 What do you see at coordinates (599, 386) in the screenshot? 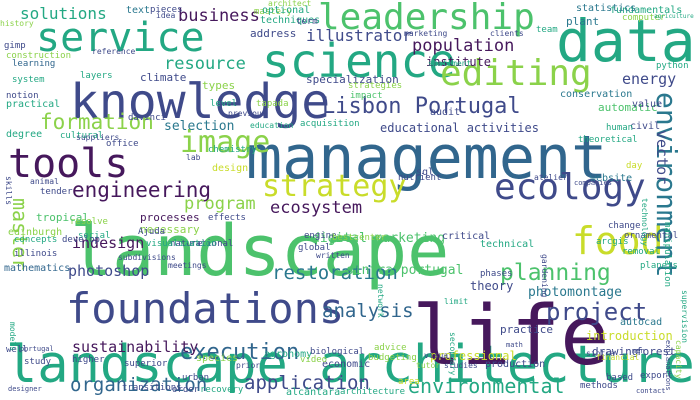
I see `word-methods: methods` at bounding box center [599, 386].